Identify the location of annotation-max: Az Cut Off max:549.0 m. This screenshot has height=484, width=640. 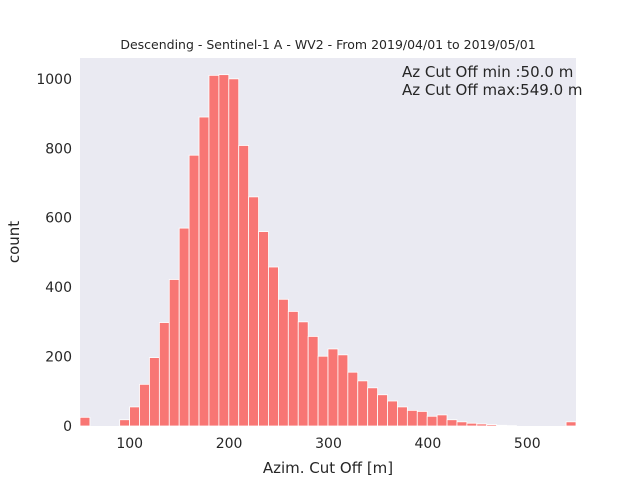
(492, 90).